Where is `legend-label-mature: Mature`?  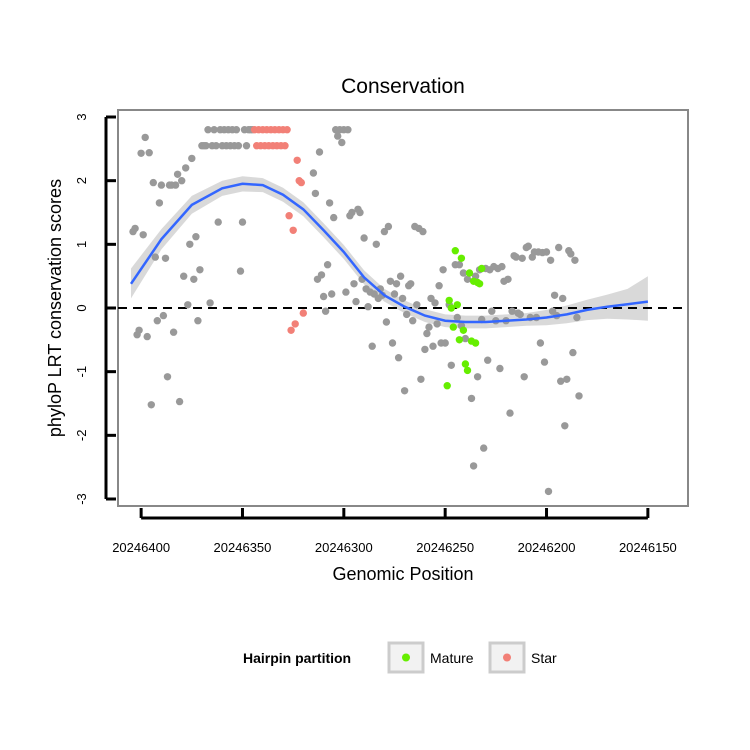 legend-label-mature: Mature is located at coordinates (452, 658).